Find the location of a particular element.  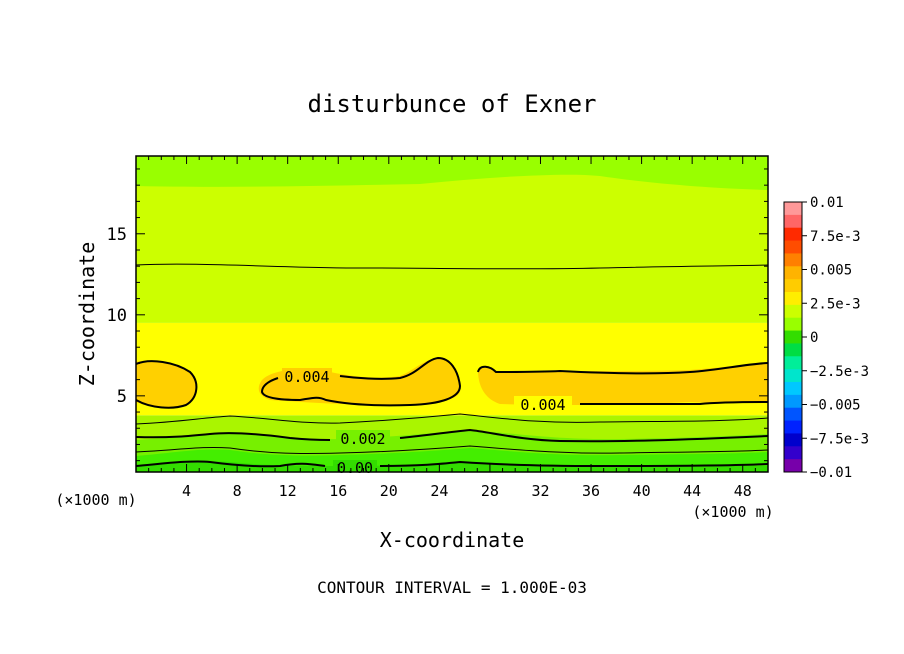

chart-title: disturbunce of Exner is located at coordinates (452, 104).